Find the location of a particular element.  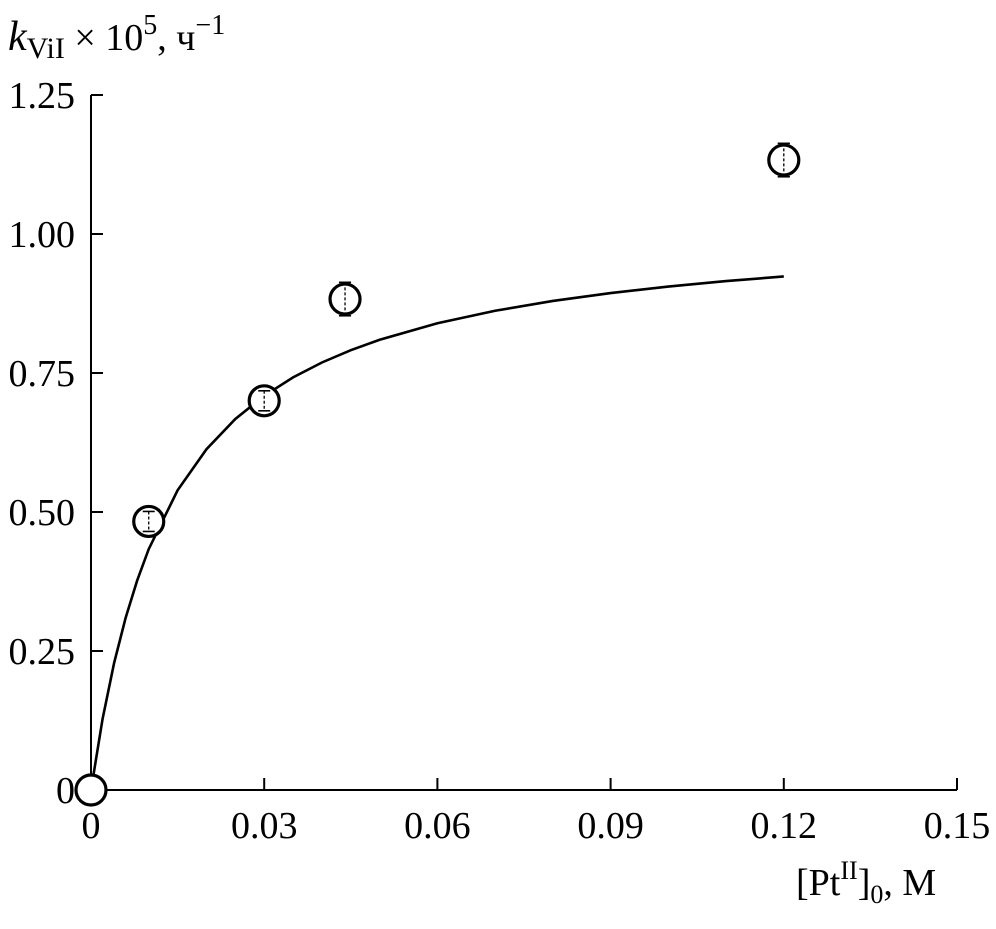

point-marker is located at coordinates (91, 790).